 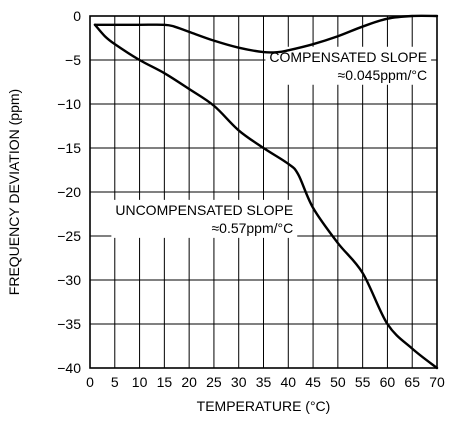 What do you see at coordinates (348, 57) in the screenshot?
I see `annotation-text: COMPENSATED SLOPE` at bounding box center [348, 57].